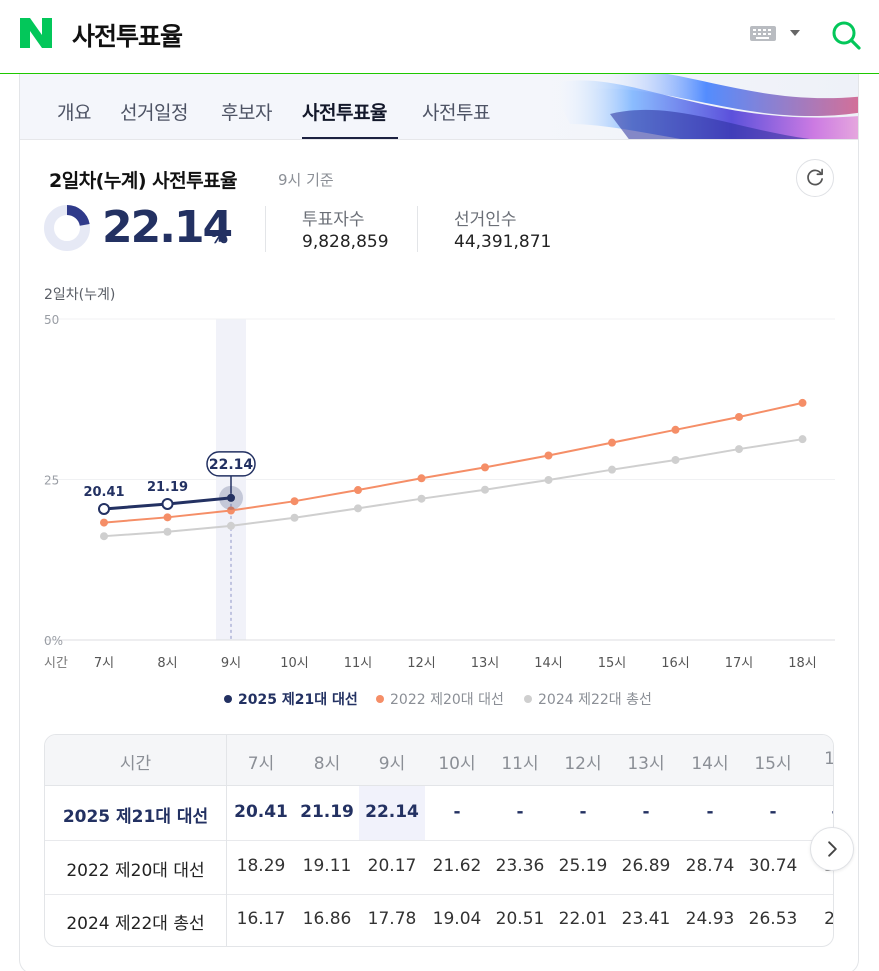  I want to click on table-cell: 23.41, so click(646, 919).